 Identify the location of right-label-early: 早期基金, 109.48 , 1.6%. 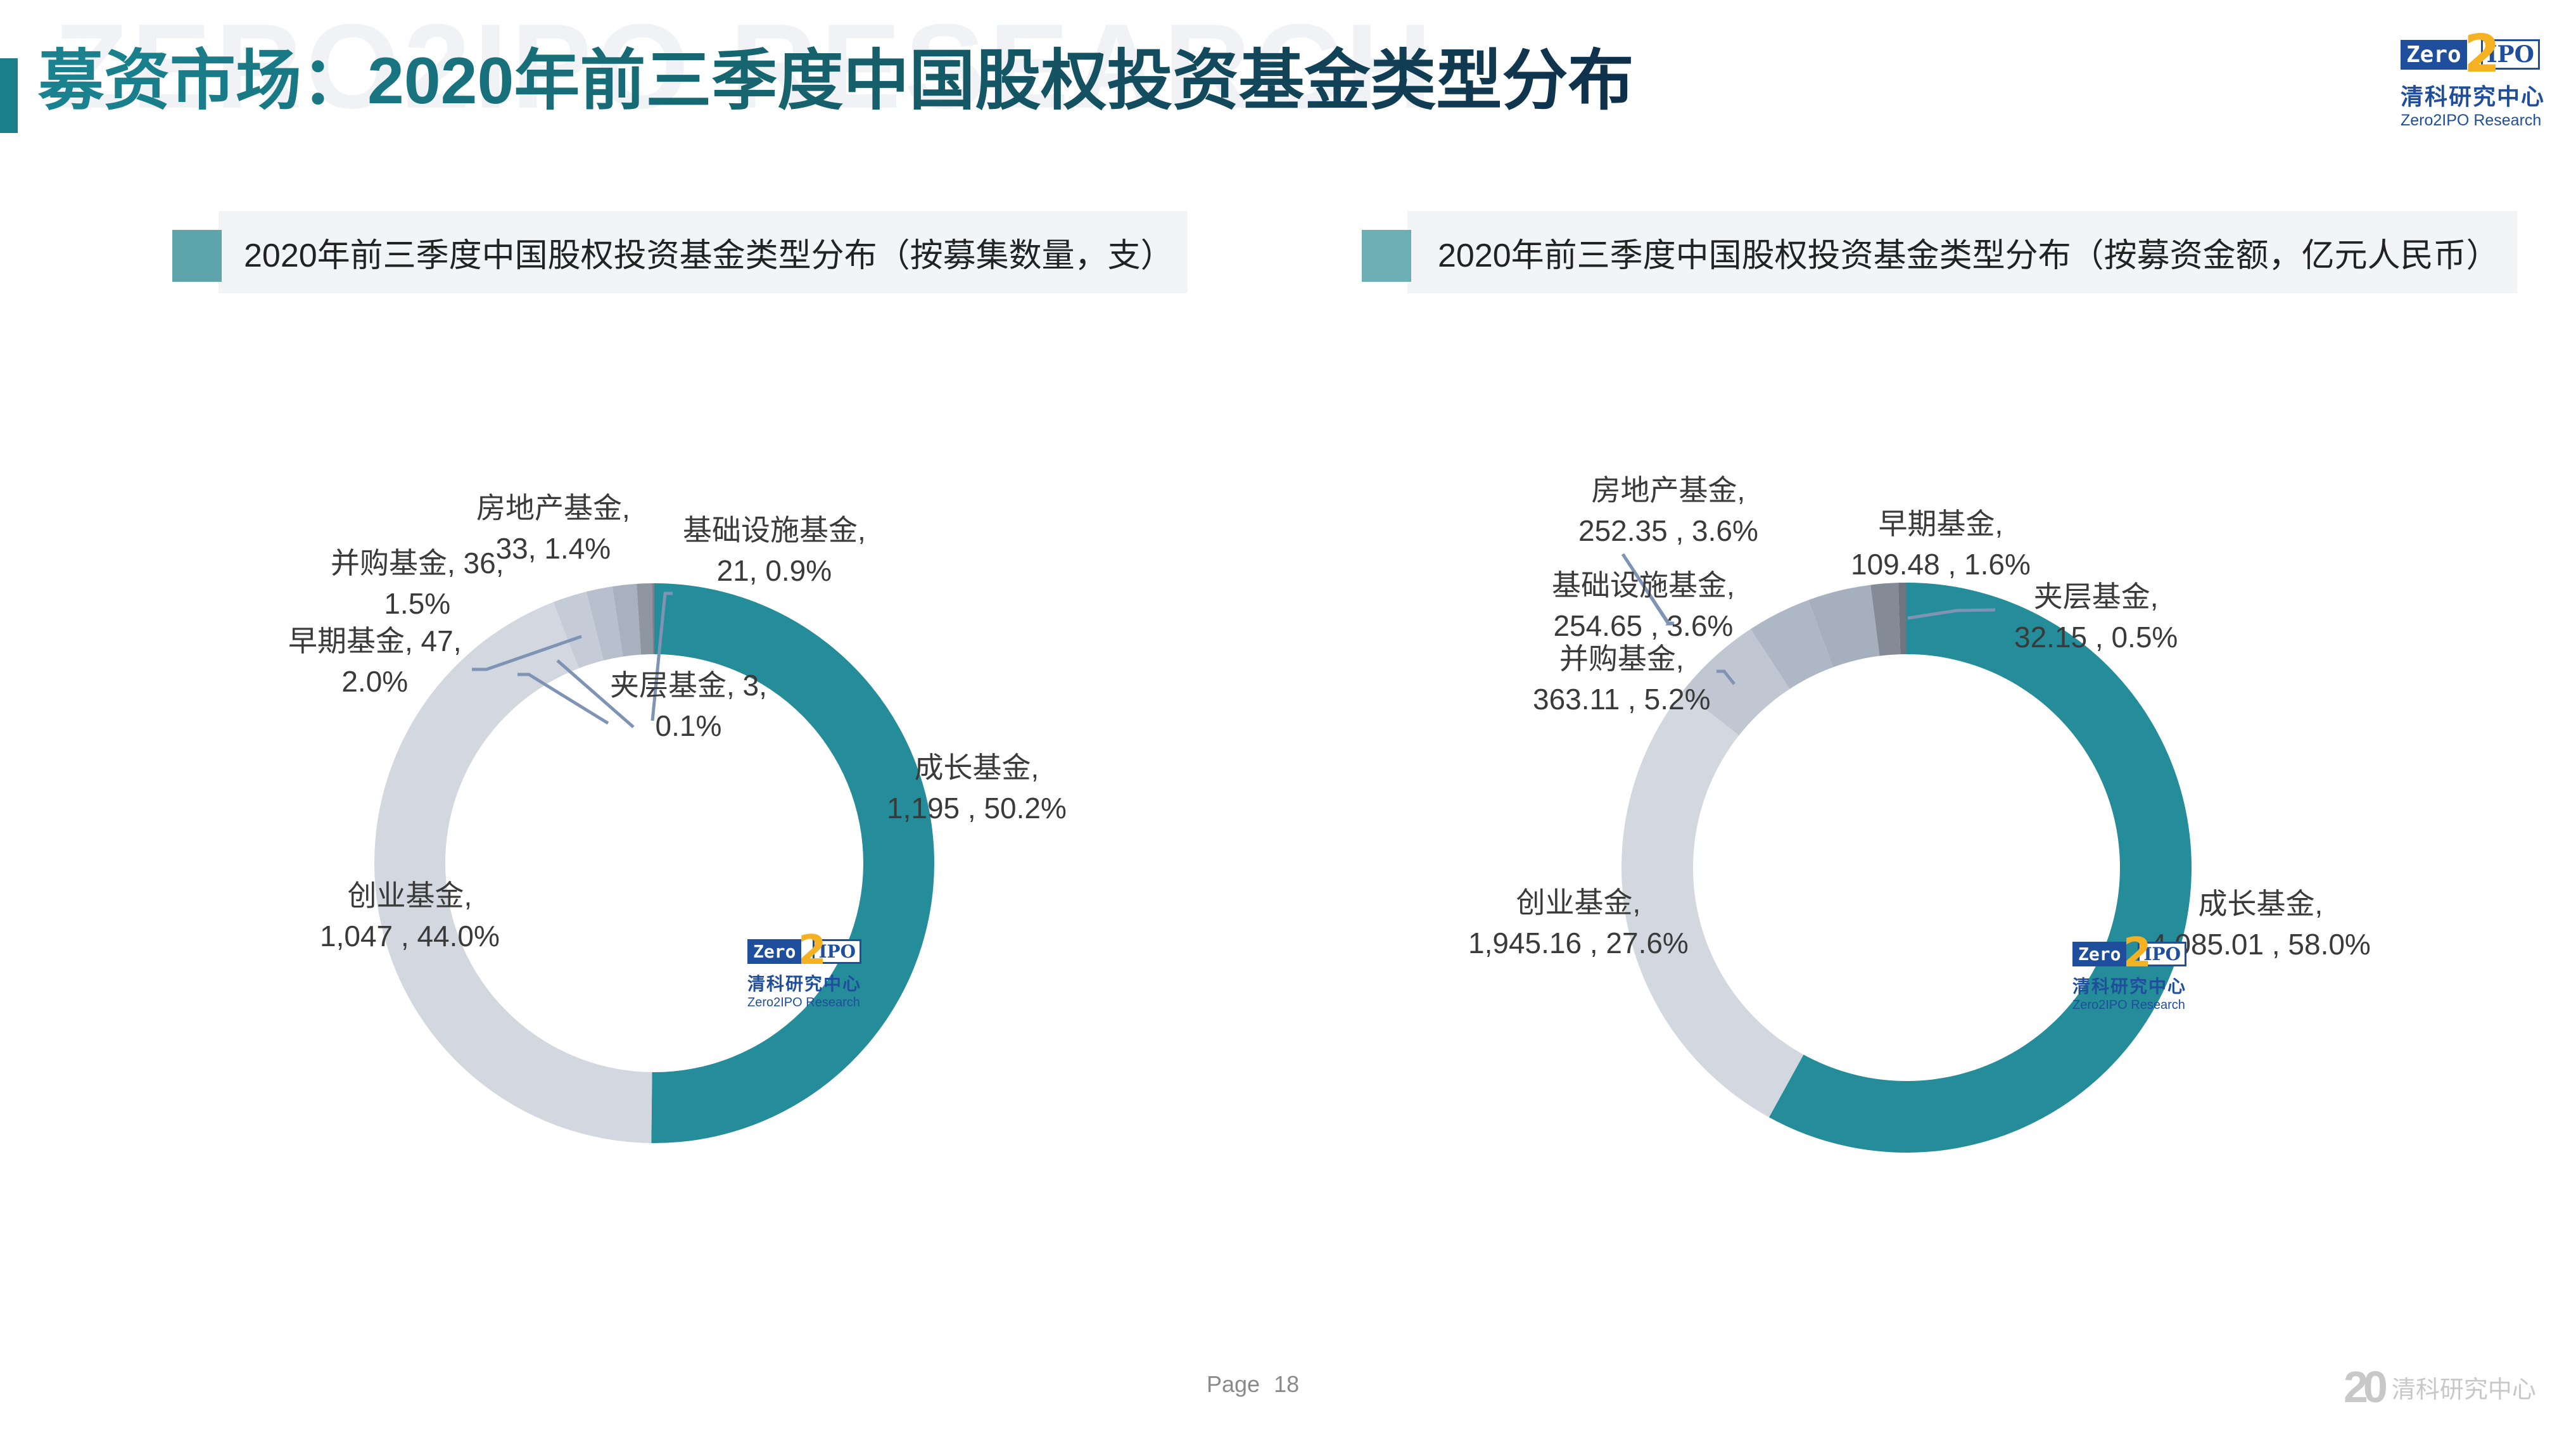
(1941, 544).